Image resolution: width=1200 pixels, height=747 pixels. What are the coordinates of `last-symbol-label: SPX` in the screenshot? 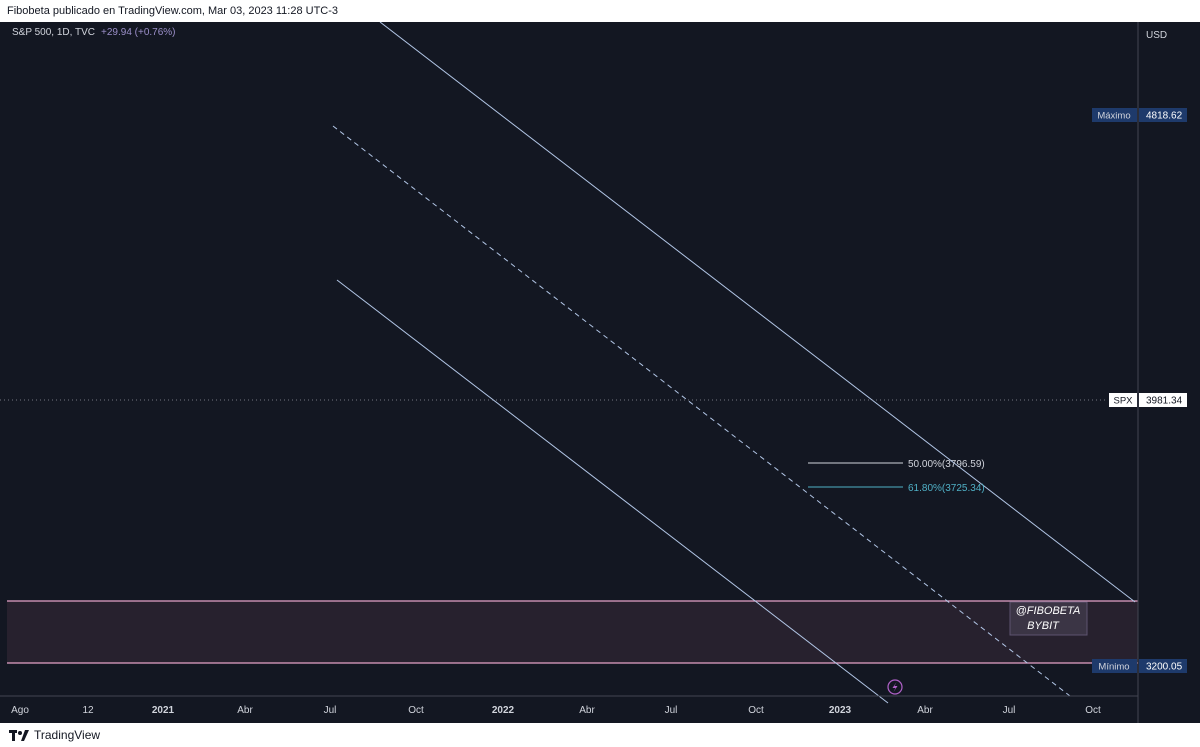 It's located at (1123, 401).